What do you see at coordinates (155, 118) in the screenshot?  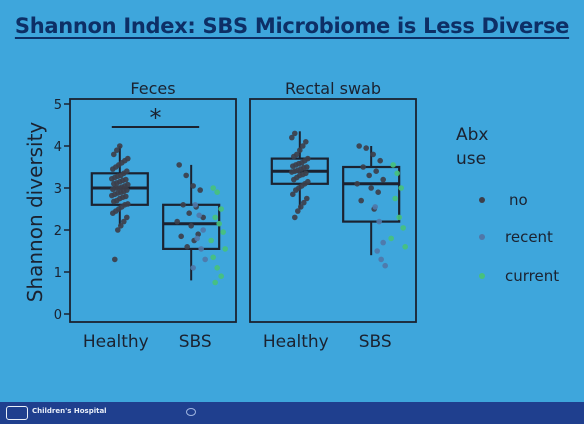 I see `significance-marker: *` at bounding box center [155, 118].